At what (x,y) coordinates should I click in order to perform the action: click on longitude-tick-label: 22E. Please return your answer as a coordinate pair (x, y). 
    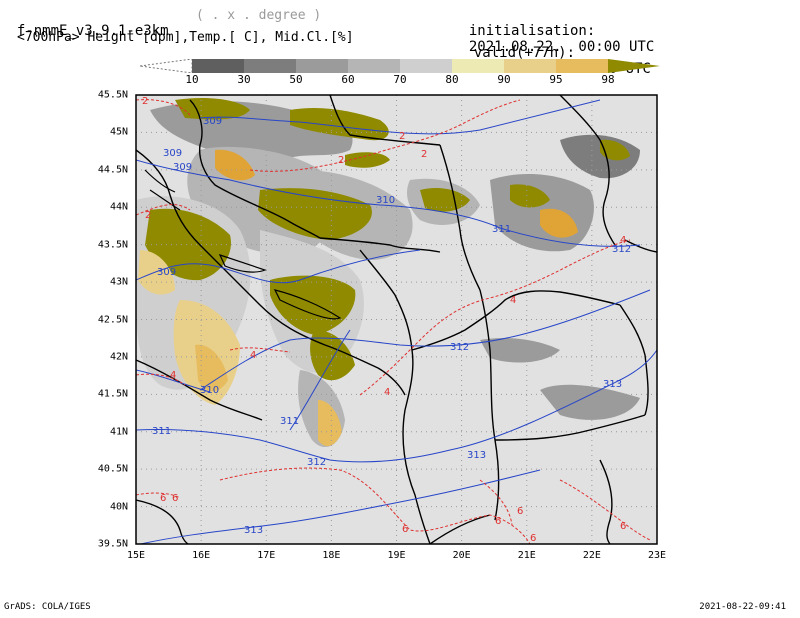
    Looking at the image, I should click on (591, 555).